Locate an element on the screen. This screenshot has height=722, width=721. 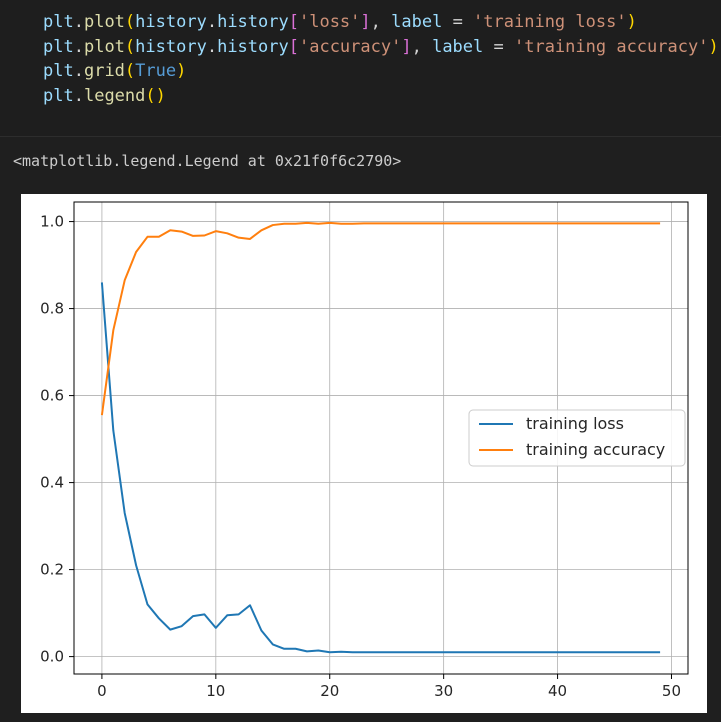
x-tick-label: 0 is located at coordinates (102, 691).